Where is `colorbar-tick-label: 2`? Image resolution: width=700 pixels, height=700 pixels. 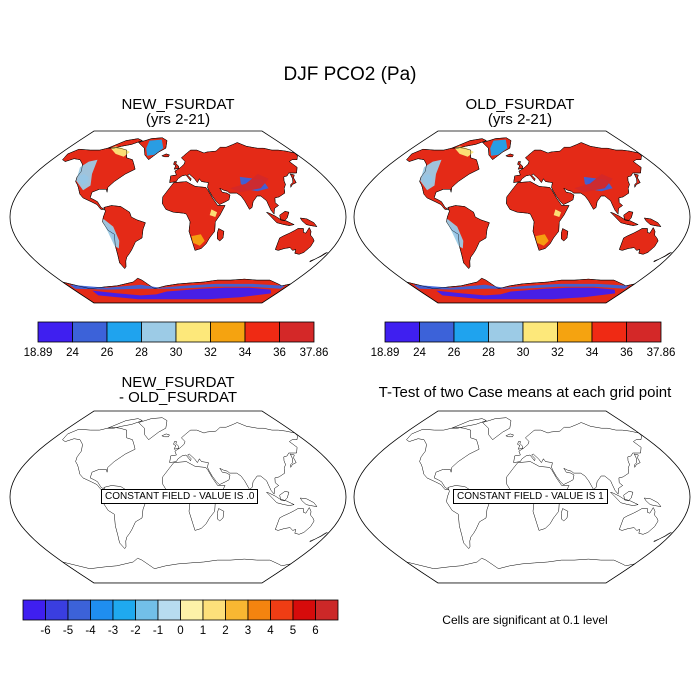
colorbar-tick-label: 2 is located at coordinates (225, 631).